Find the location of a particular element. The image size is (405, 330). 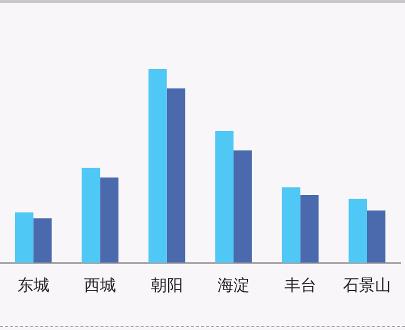

x-tick-label: 丰台 is located at coordinates (300, 285).